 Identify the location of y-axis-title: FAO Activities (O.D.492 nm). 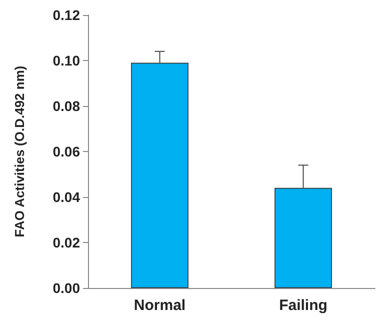
(19, 152).